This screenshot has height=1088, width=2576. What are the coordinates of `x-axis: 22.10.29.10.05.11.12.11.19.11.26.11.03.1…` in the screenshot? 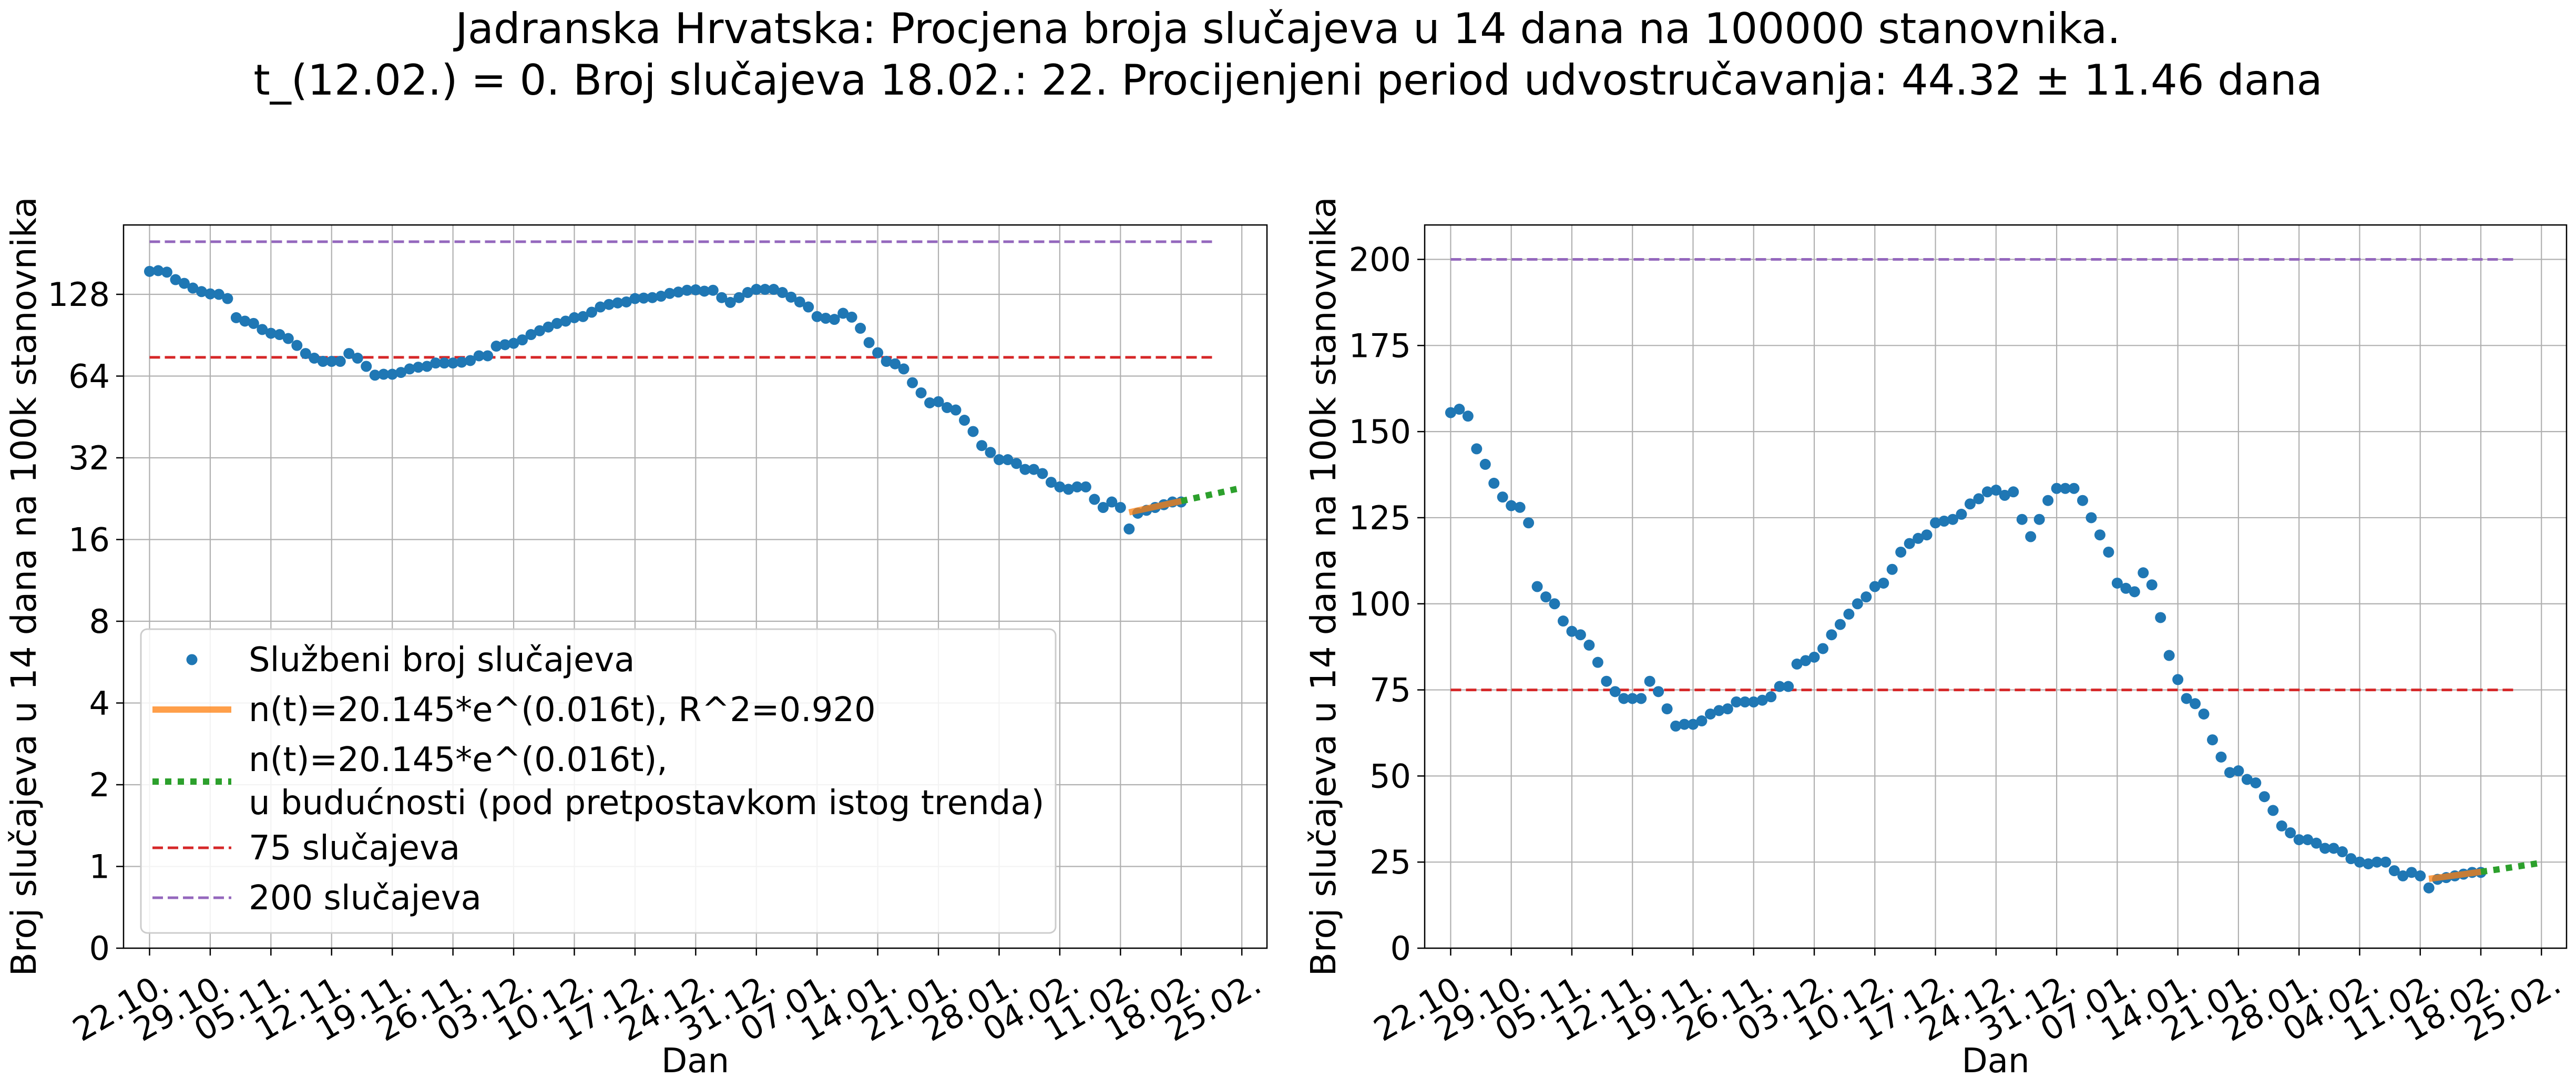 It's located at (1967, 998).